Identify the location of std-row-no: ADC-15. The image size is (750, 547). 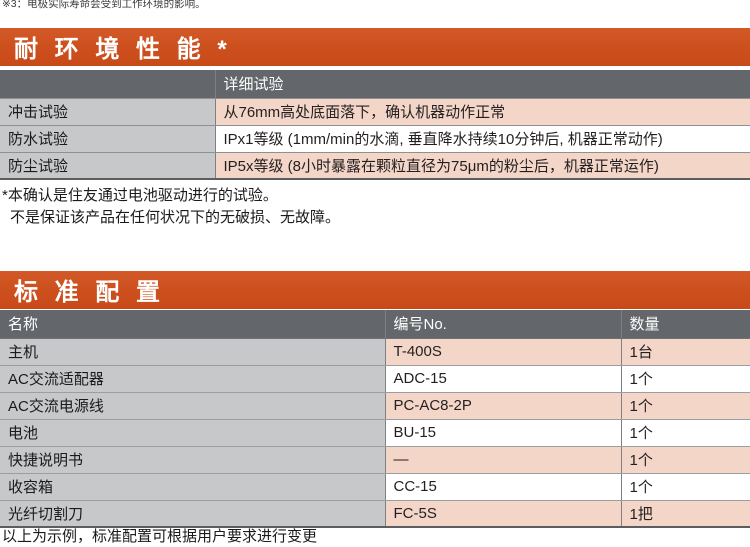
(502, 379).